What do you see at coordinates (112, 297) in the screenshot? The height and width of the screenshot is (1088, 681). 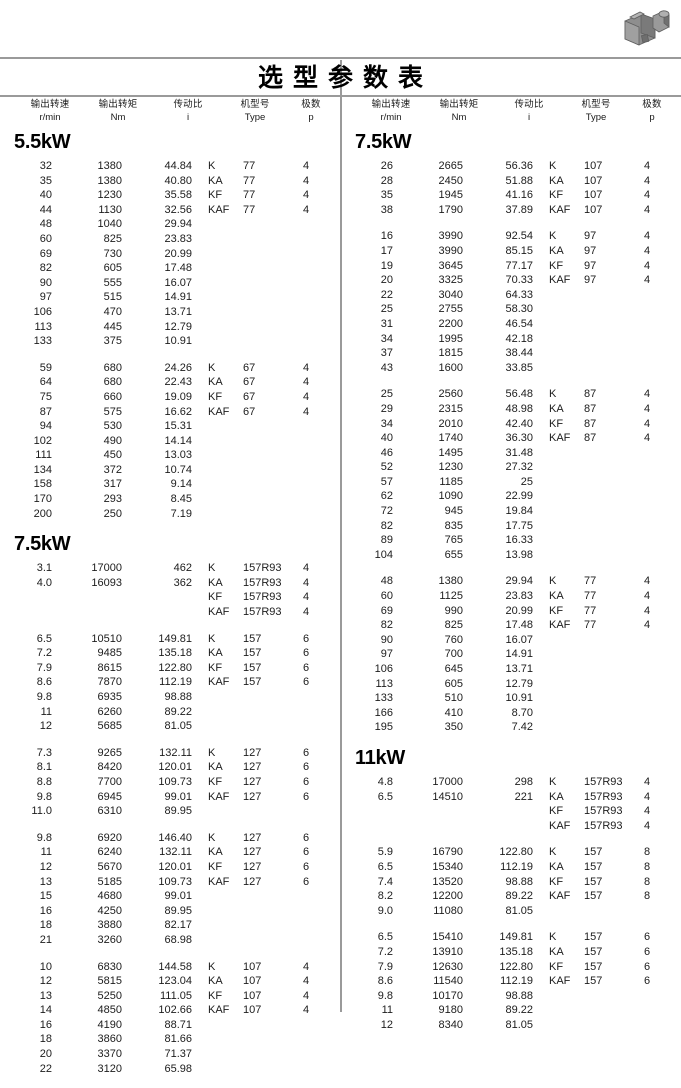 I see `cell-output-torque: 515` at bounding box center [112, 297].